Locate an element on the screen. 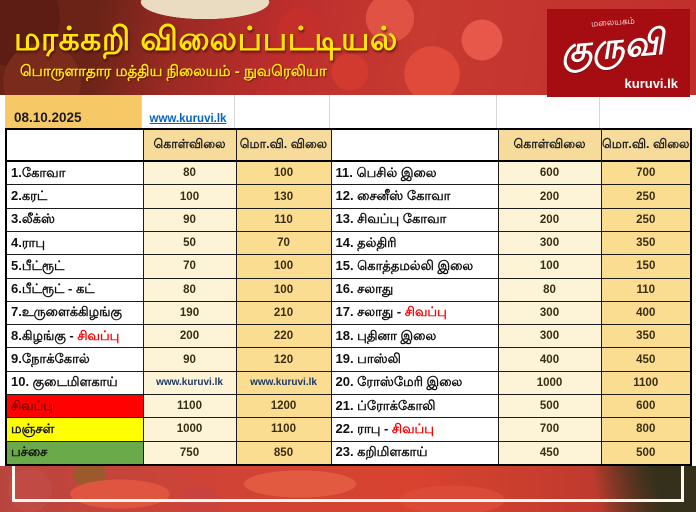  item-cell: 19. பாஸ்லி is located at coordinates (414, 359).